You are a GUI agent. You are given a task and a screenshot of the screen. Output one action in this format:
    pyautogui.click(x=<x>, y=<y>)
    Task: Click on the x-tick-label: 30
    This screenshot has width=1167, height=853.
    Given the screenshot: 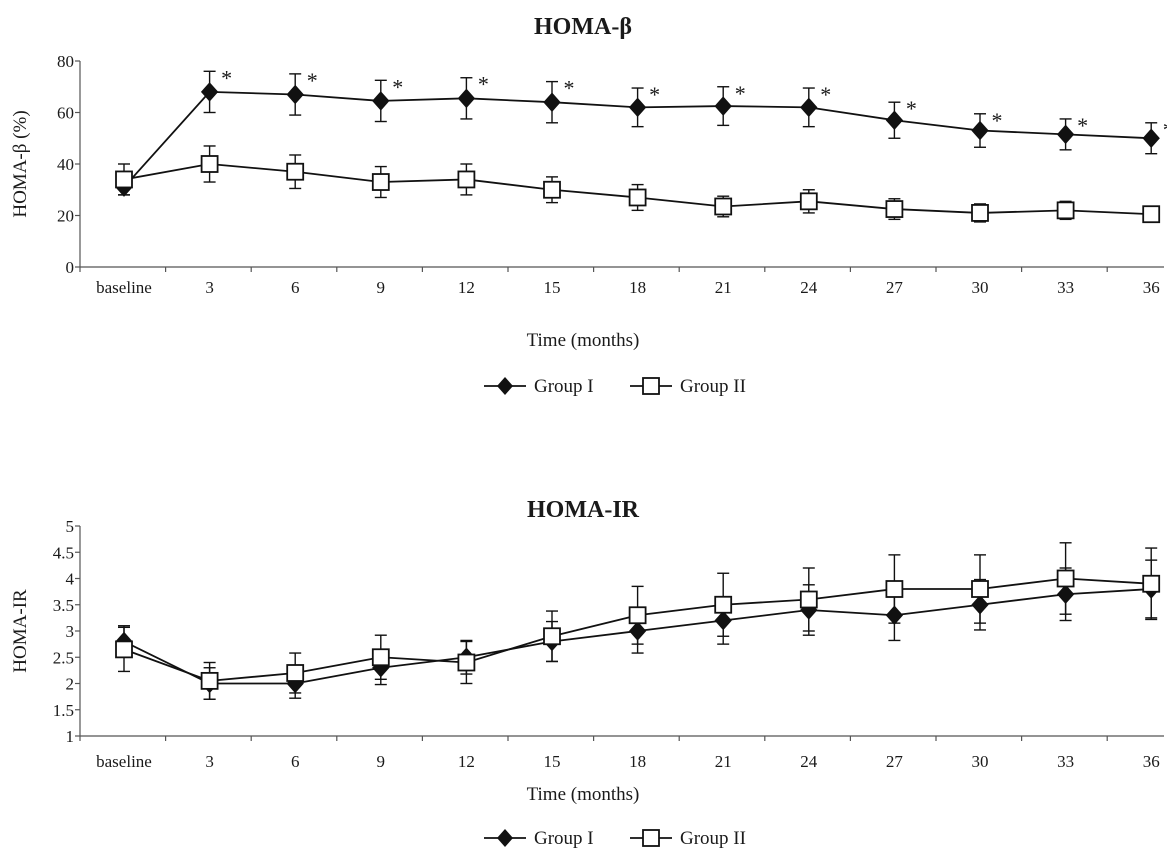 What is the action you would take?
    pyautogui.click(x=980, y=287)
    